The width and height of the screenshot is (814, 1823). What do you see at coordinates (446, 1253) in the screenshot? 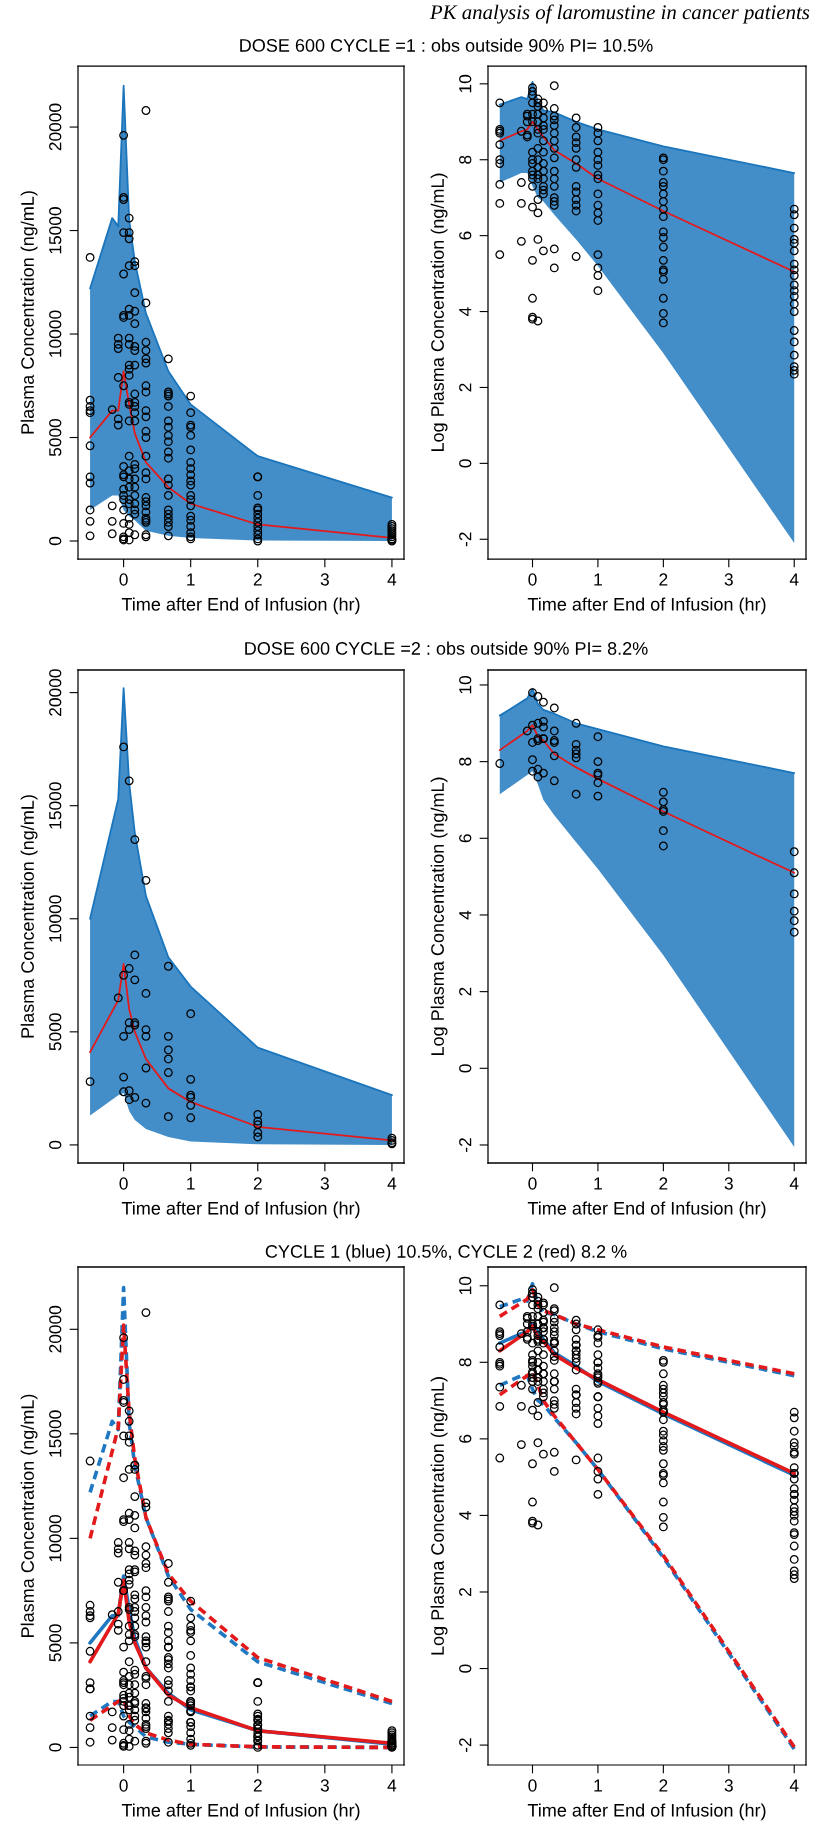
I see `text: CYCLE 1 (blue) 10.5%, CYCLE 2 (red) 8.2 %` at bounding box center [446, 1253].